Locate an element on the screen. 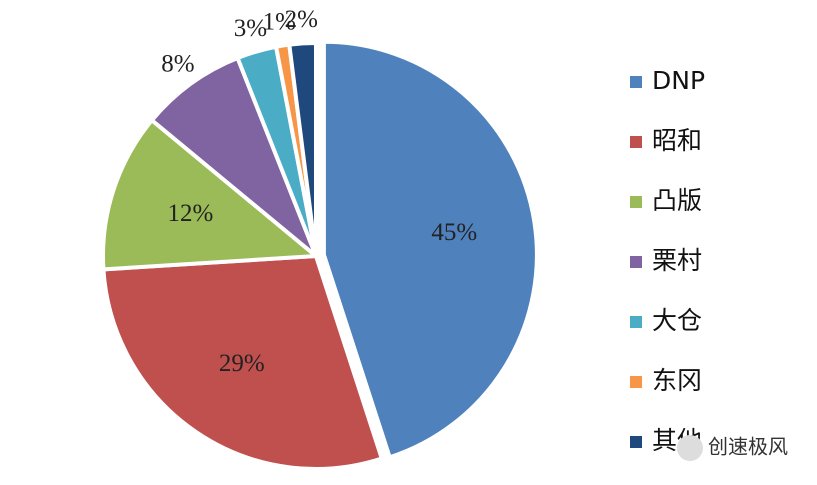 This screenshot has width=817, height=485. watermark-group: 创速极风 is located at coordinates (732, 448).